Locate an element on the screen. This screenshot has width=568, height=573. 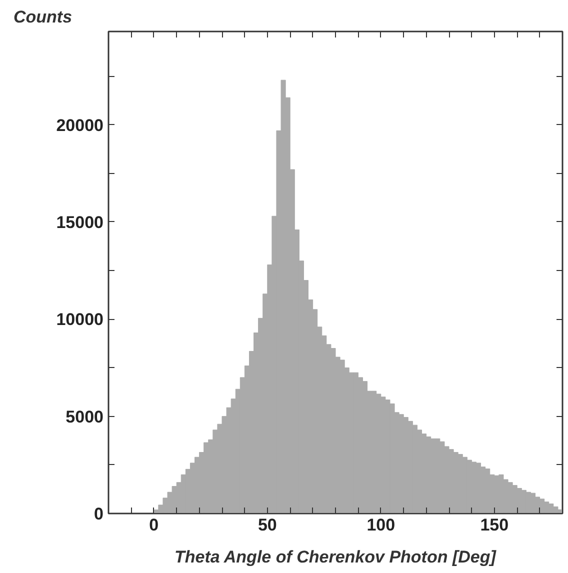
x-tick-label: 50 is located at coordinates (267, 525).